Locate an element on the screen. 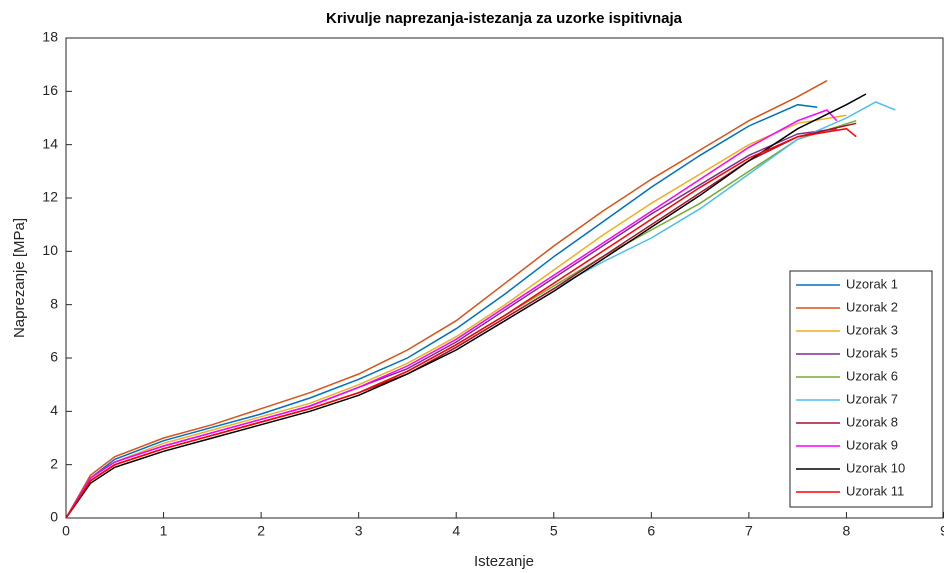 This screenshot has width=944, height=573. legend-label: Uzorak 9 is located at coordinates (872, 444).